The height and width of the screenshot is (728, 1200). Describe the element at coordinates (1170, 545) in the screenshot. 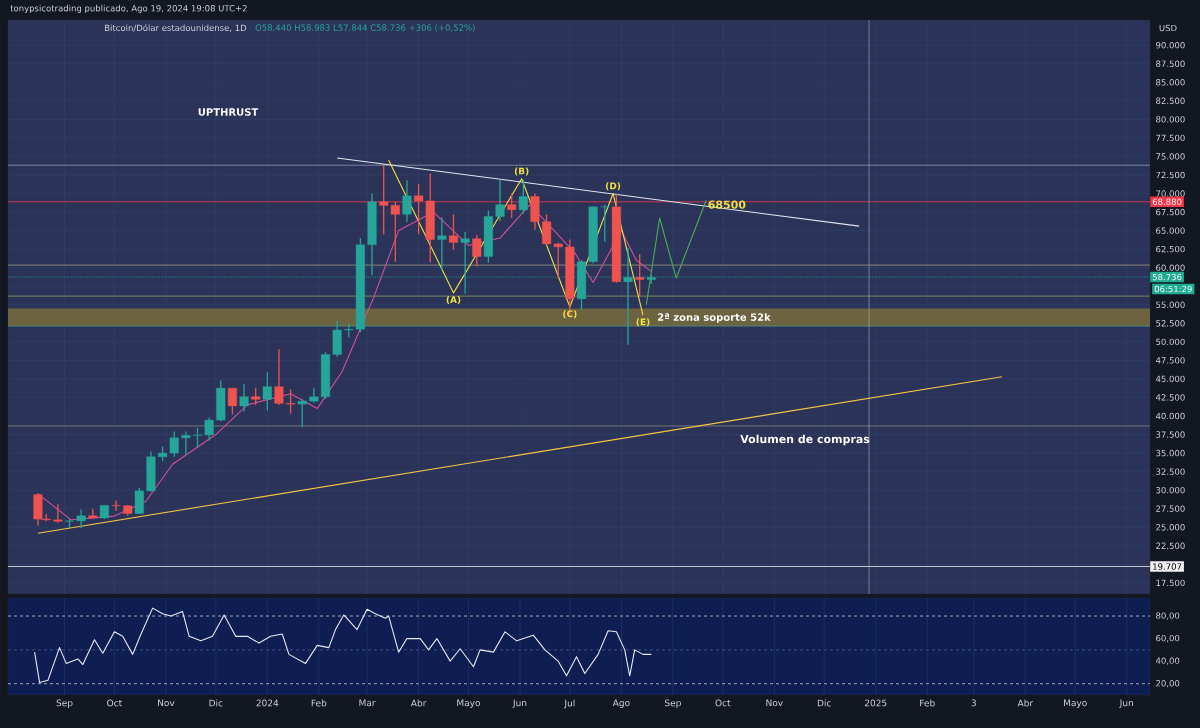

I see `y-tick-label: 22.500` at that location.